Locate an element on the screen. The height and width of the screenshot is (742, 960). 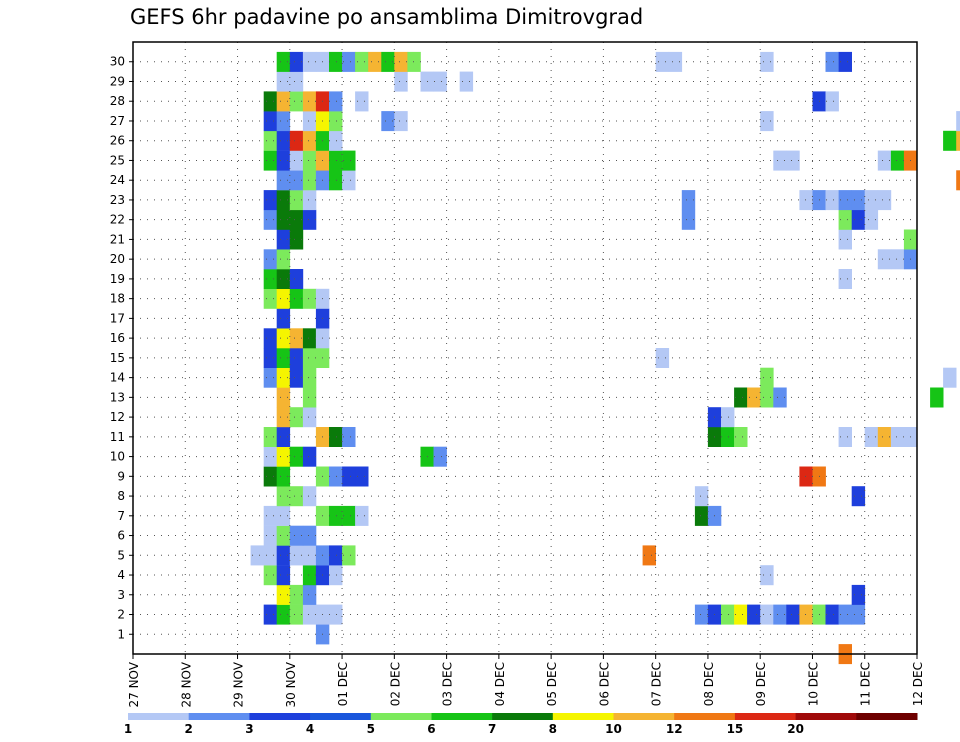
colorbar-label: 12 is located at coordinates (674, 729).